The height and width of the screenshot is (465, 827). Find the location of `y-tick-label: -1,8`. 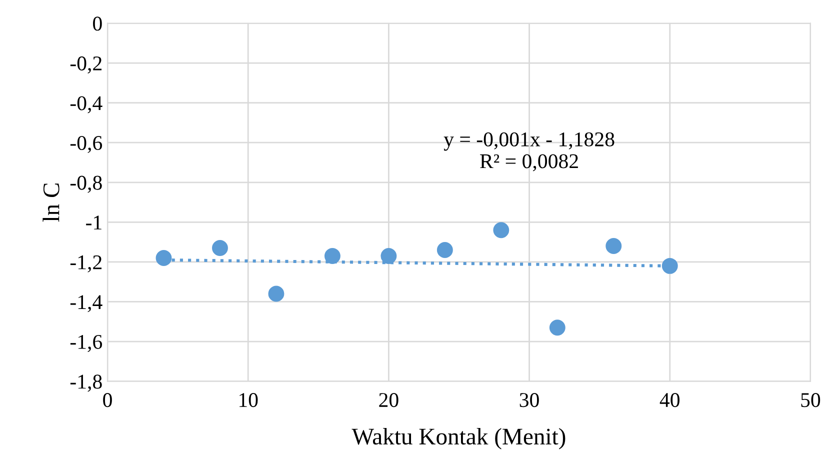

y-tick-label: -1,8 is located at coordinates (86, 383).